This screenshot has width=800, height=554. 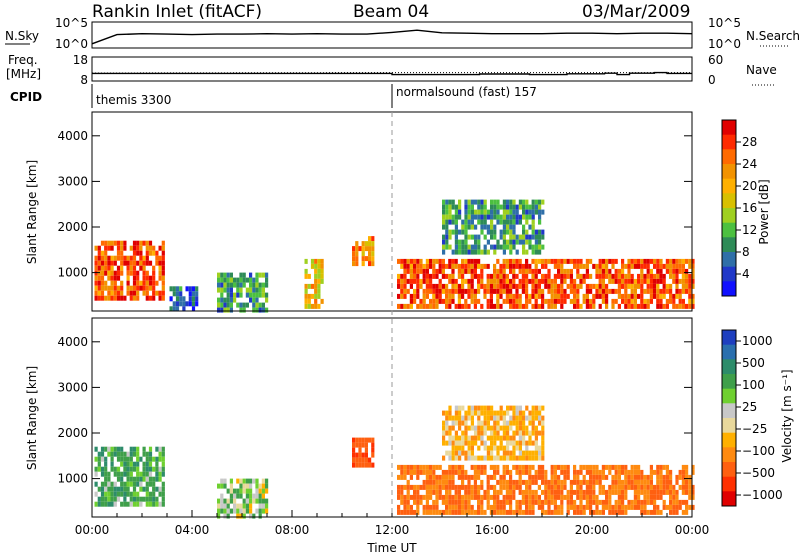 What do you see at coordinates (729, 201) in the screenshot?
I see `colorbar-swatch` at bounding box center [729, 201].